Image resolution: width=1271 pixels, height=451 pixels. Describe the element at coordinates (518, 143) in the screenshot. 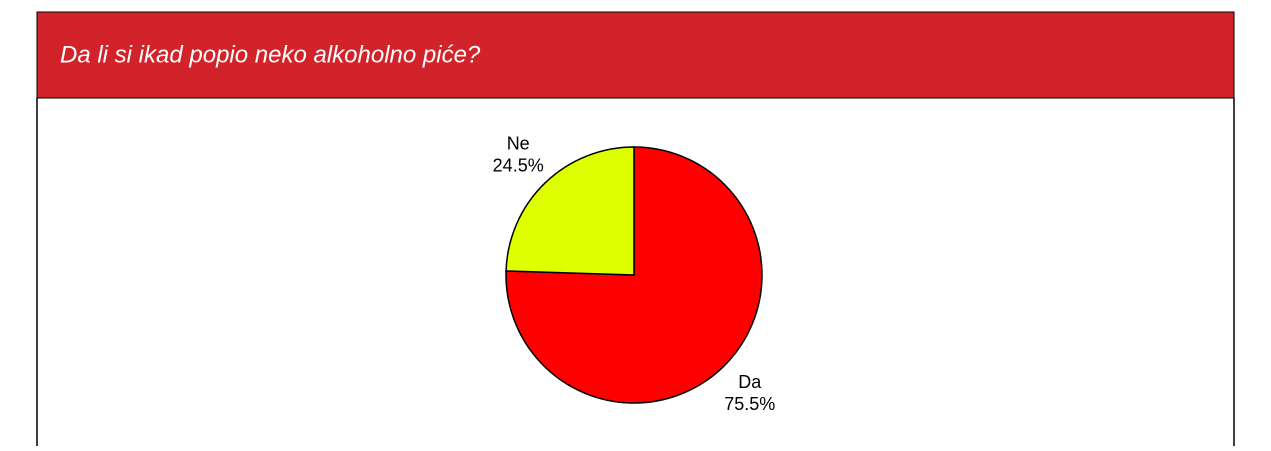

I see `slice-label: Ne` at that location.